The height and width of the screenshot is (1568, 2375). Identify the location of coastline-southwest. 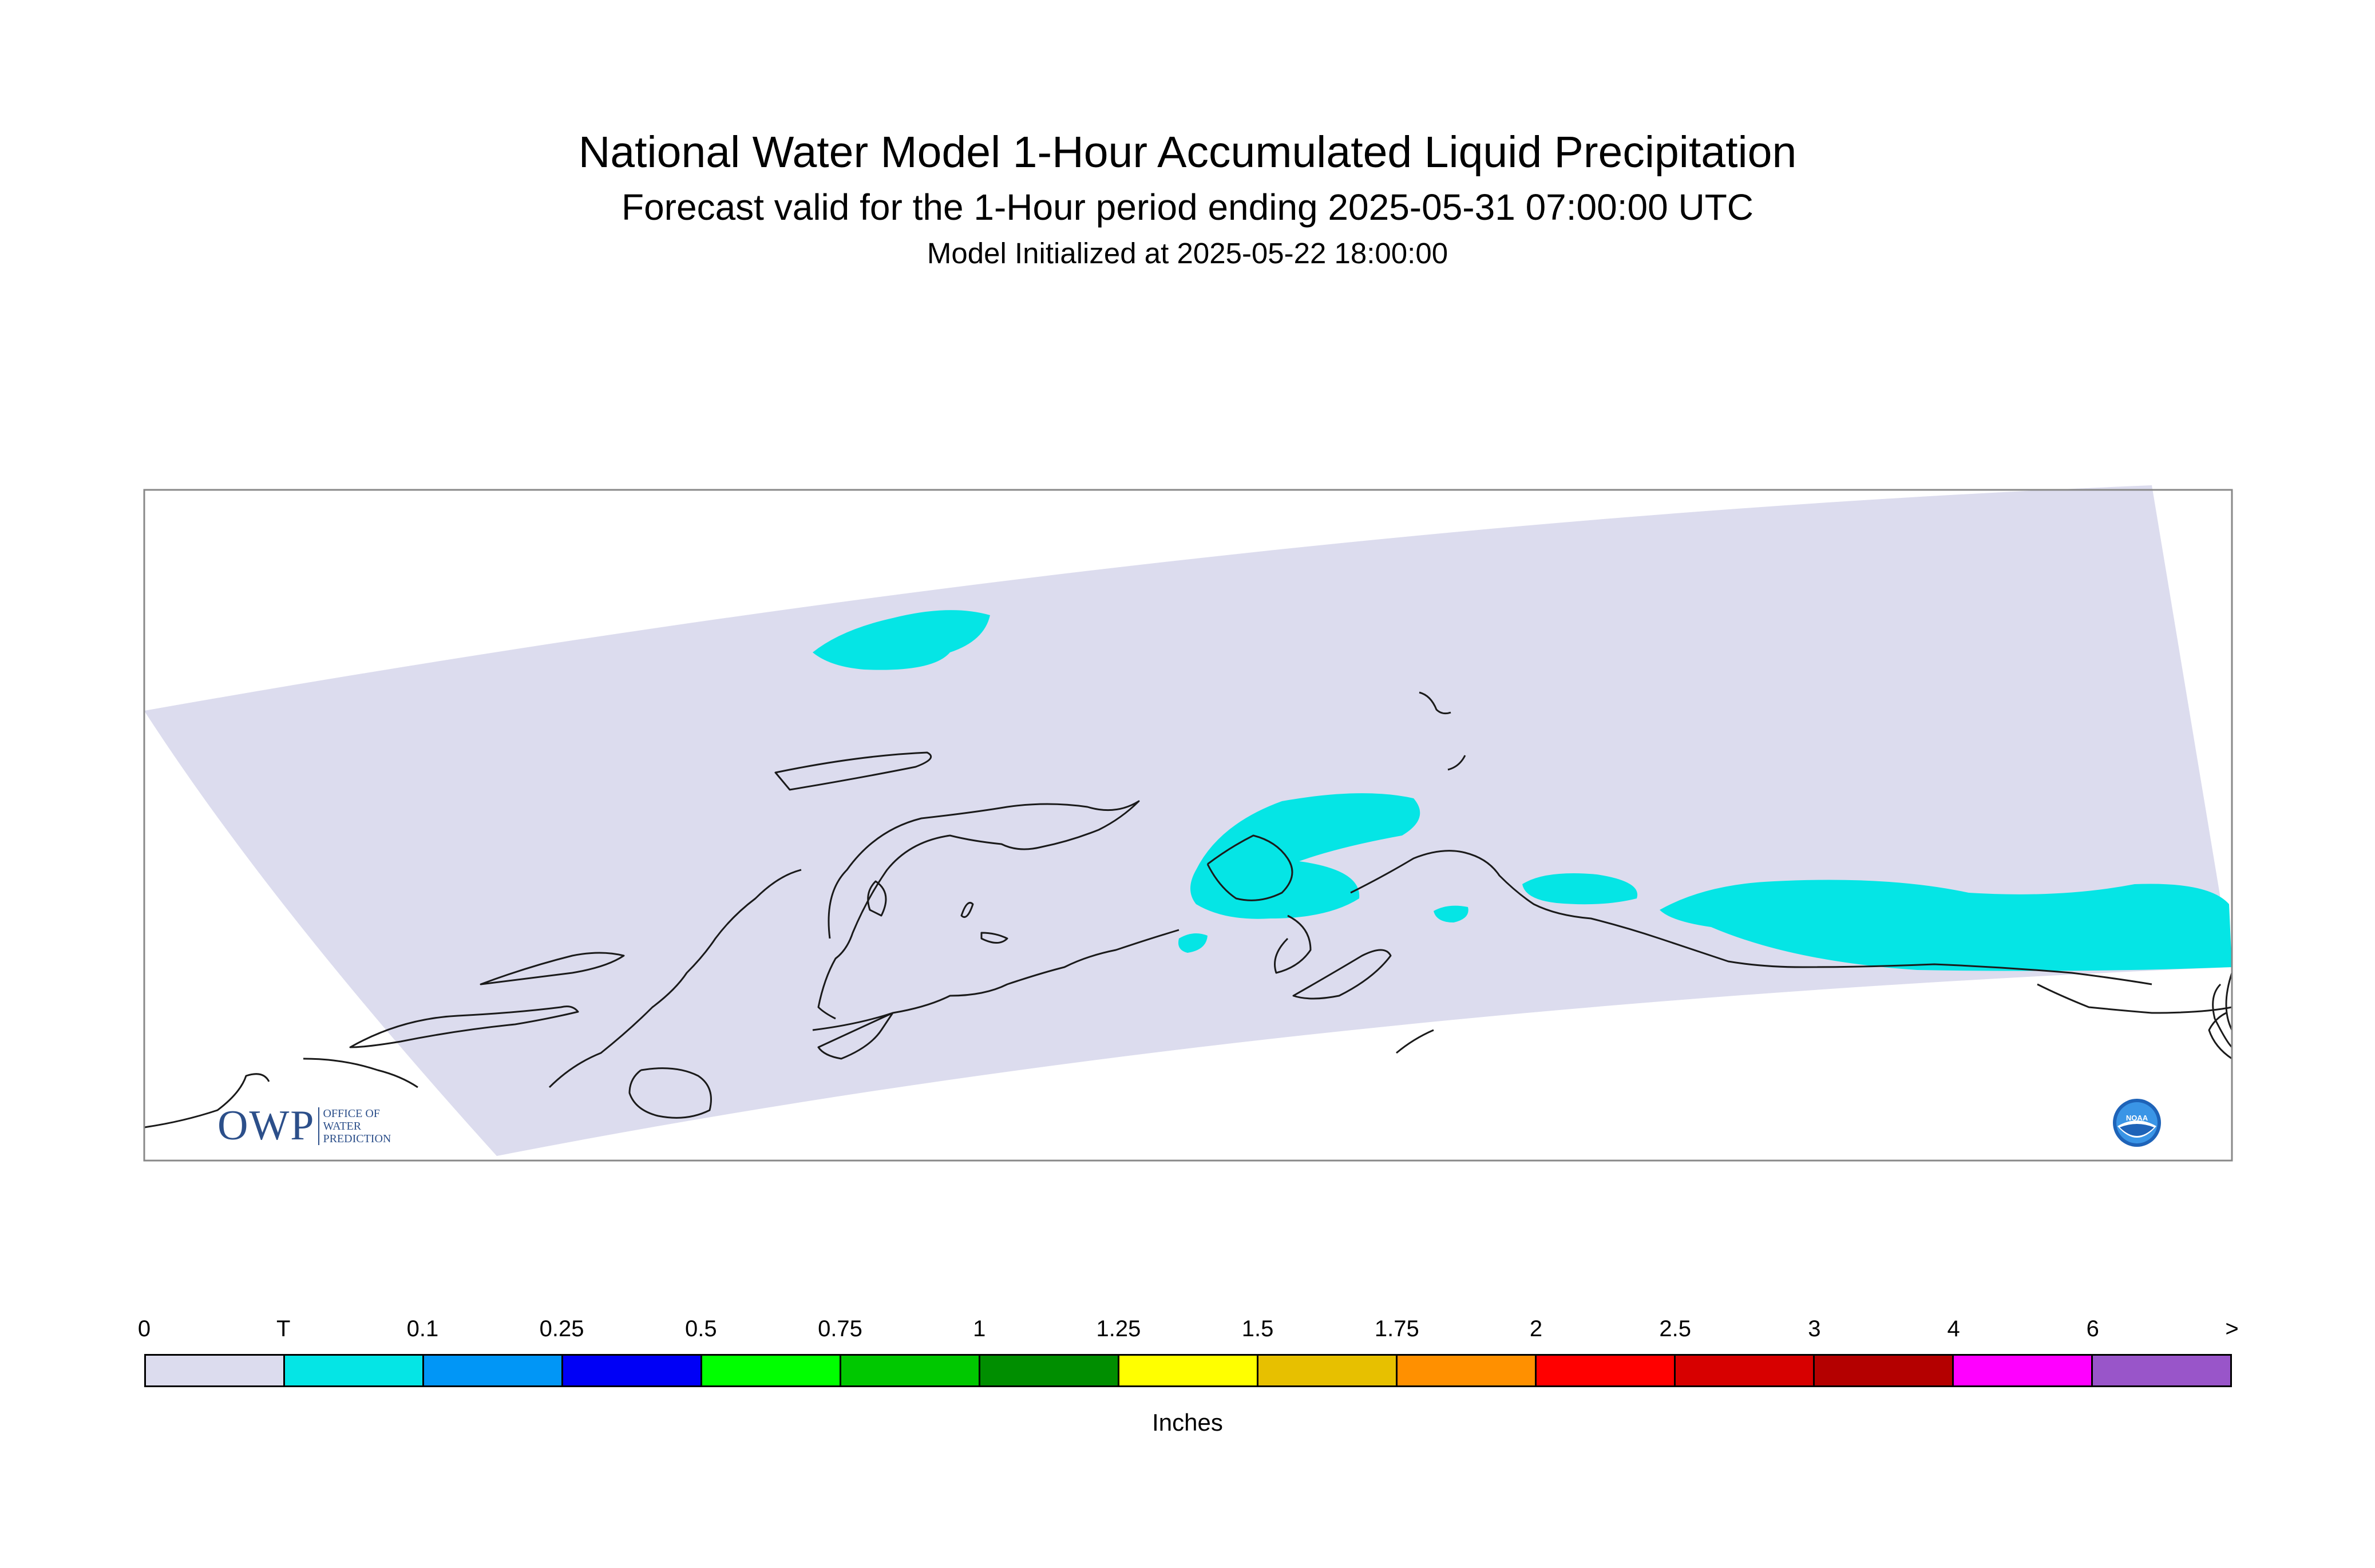
(996, 994).